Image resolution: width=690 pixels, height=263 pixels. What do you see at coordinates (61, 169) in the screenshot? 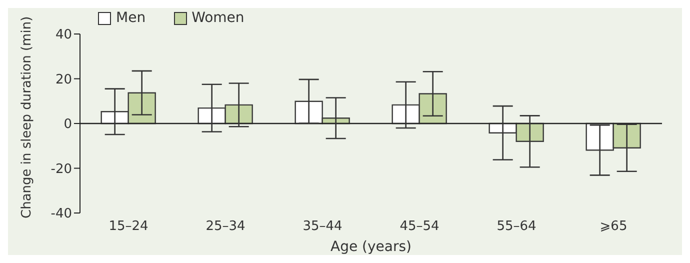
I see `y-tick-label: -20` at bounding box center [61, 169].